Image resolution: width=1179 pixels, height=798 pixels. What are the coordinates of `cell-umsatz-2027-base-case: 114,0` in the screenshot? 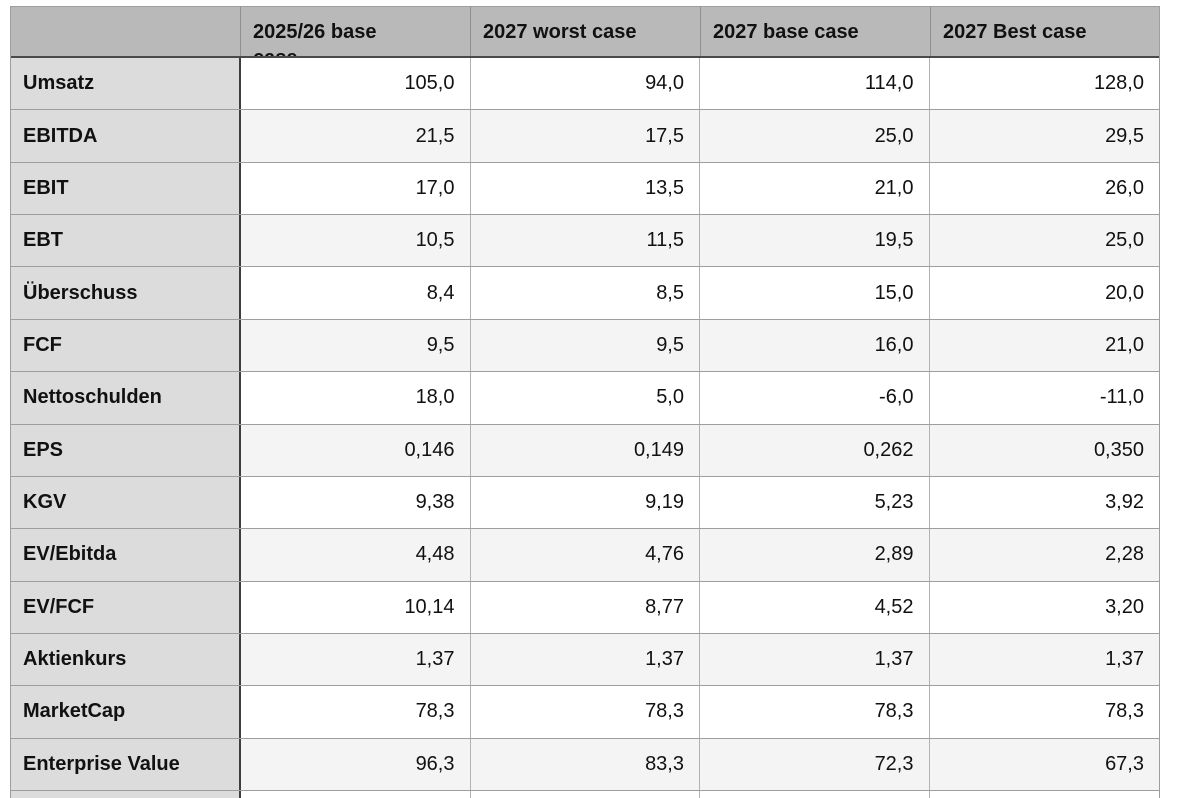 It's located at (815, 84).